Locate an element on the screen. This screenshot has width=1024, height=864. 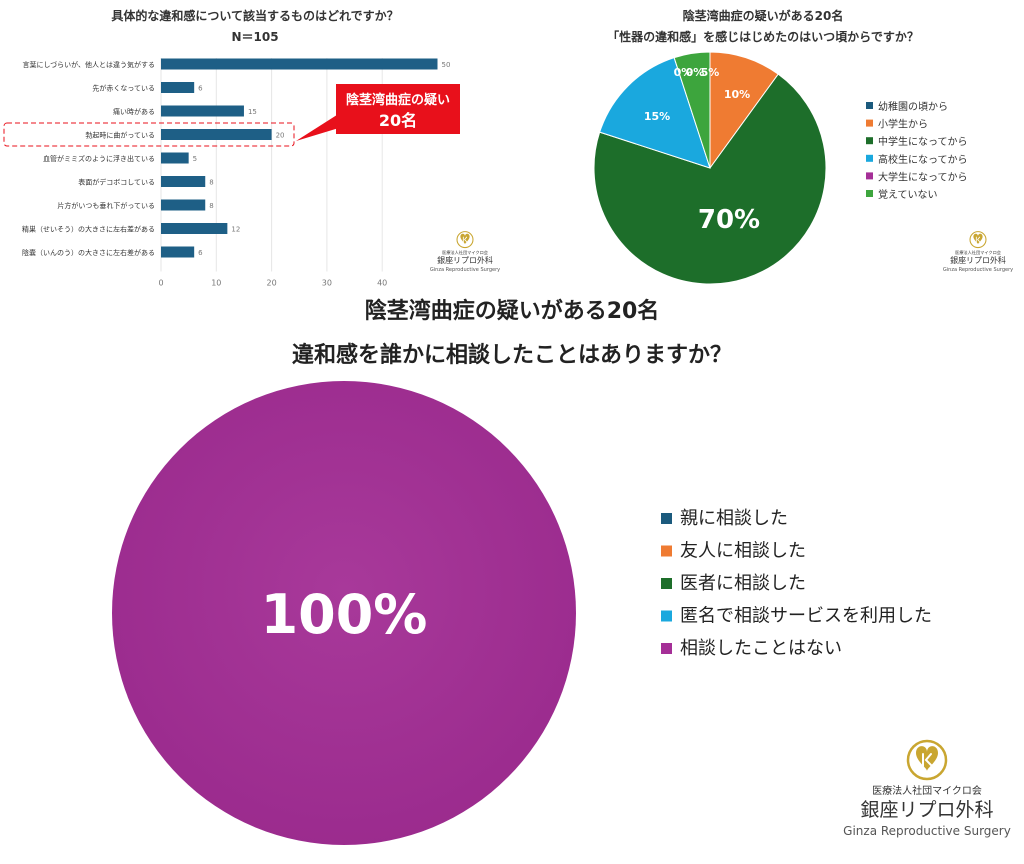
x-tick-label: 10 is located at coordinates (216, 283).